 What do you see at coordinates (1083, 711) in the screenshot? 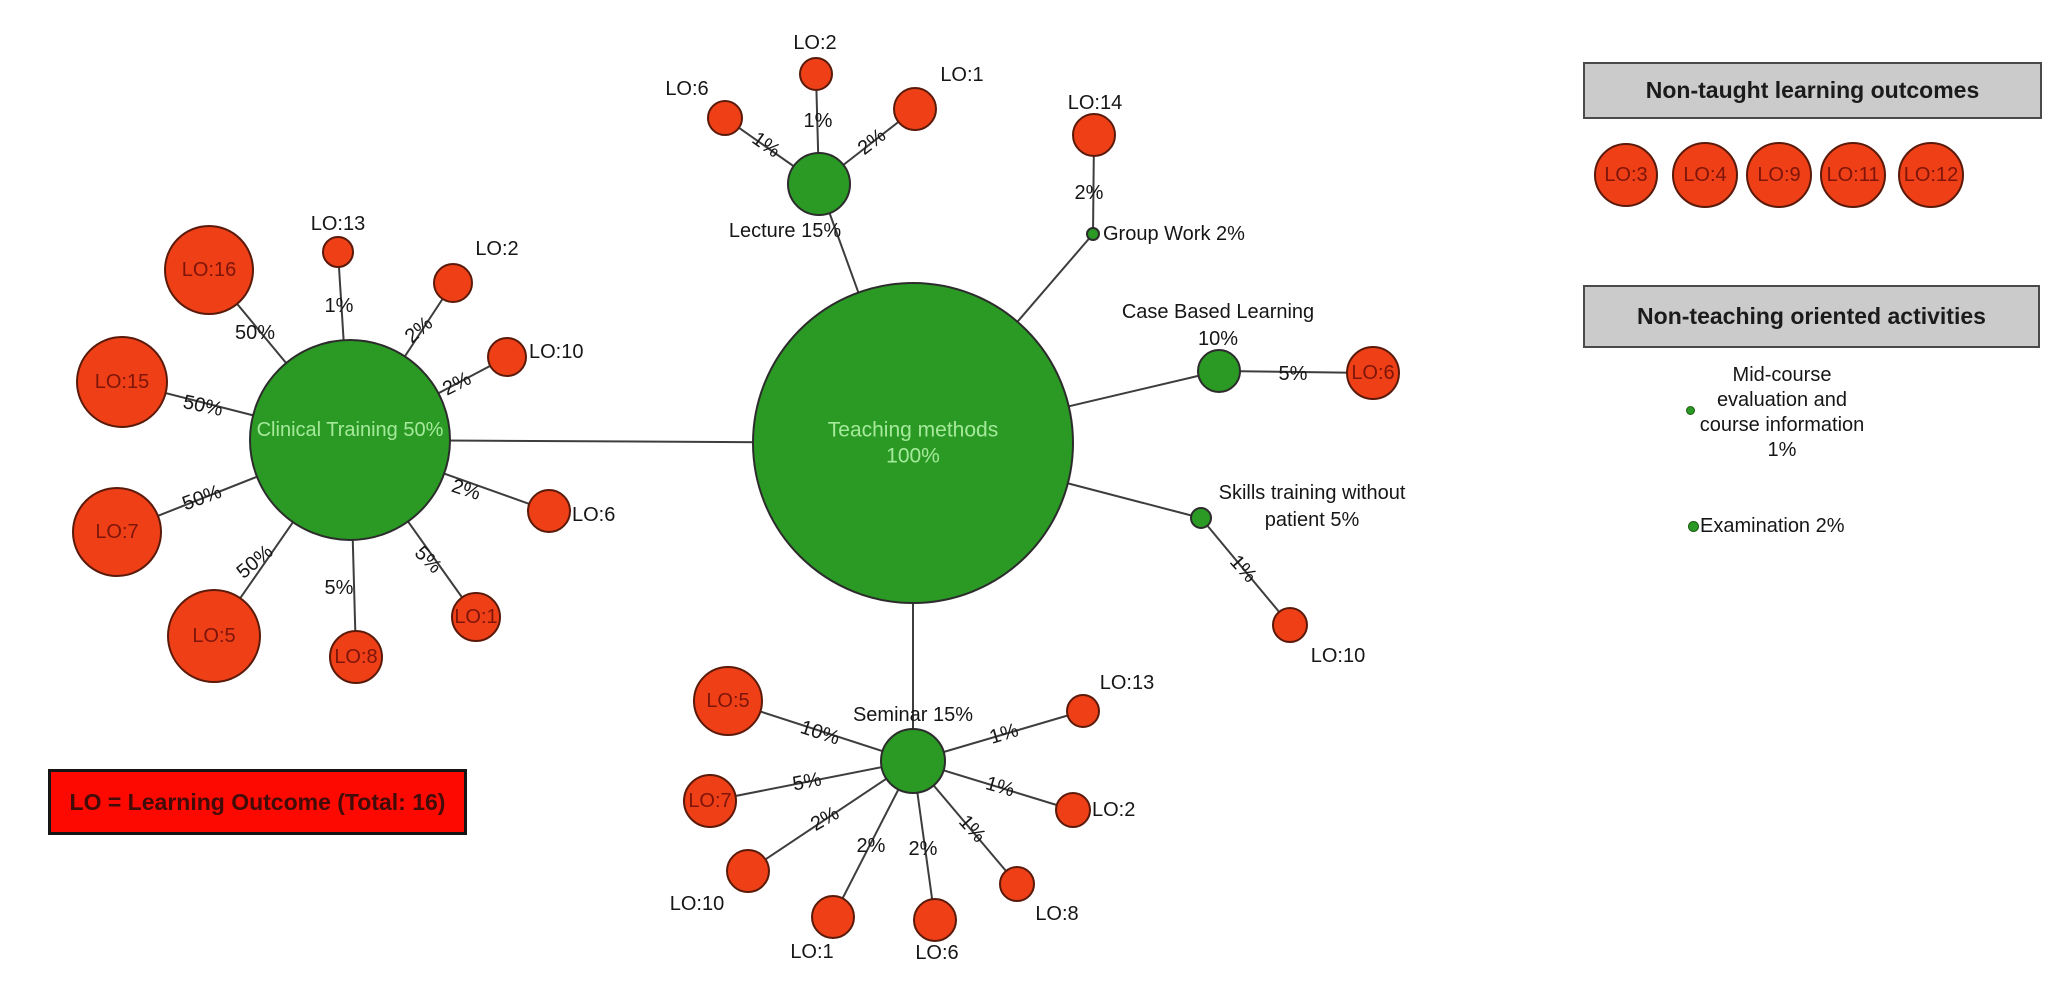
I see `node-seminar-lo13` at bounding box center [1083, 711].